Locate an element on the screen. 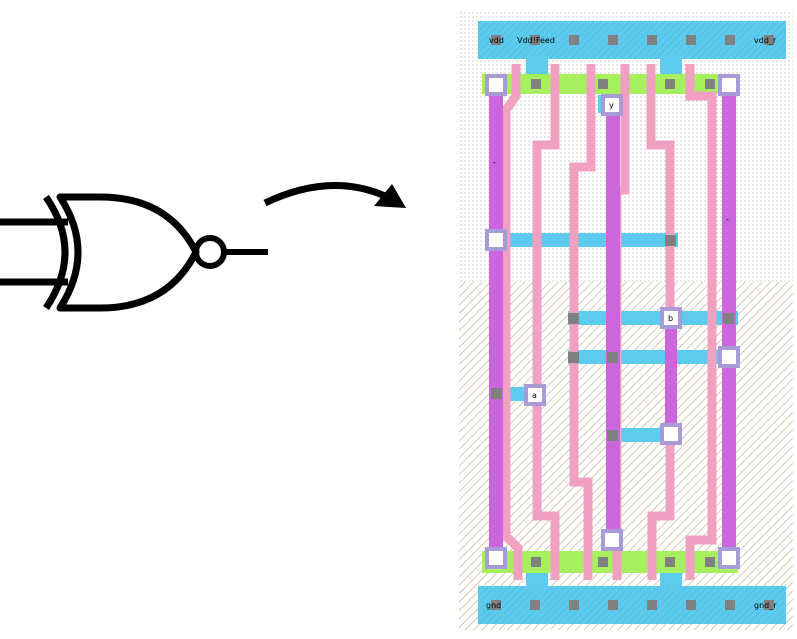 This screenshot has height=639, width=797. arrow-shaft is located at coordinates (325, 194).